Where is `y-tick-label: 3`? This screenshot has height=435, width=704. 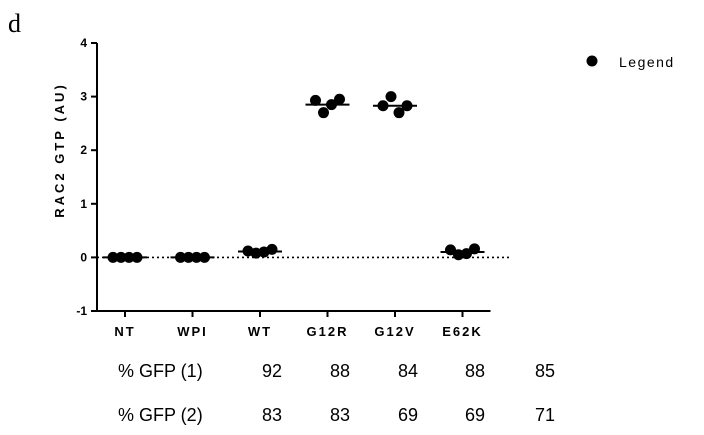 y-tick-label: 3 is located at coordinates (83, 97).